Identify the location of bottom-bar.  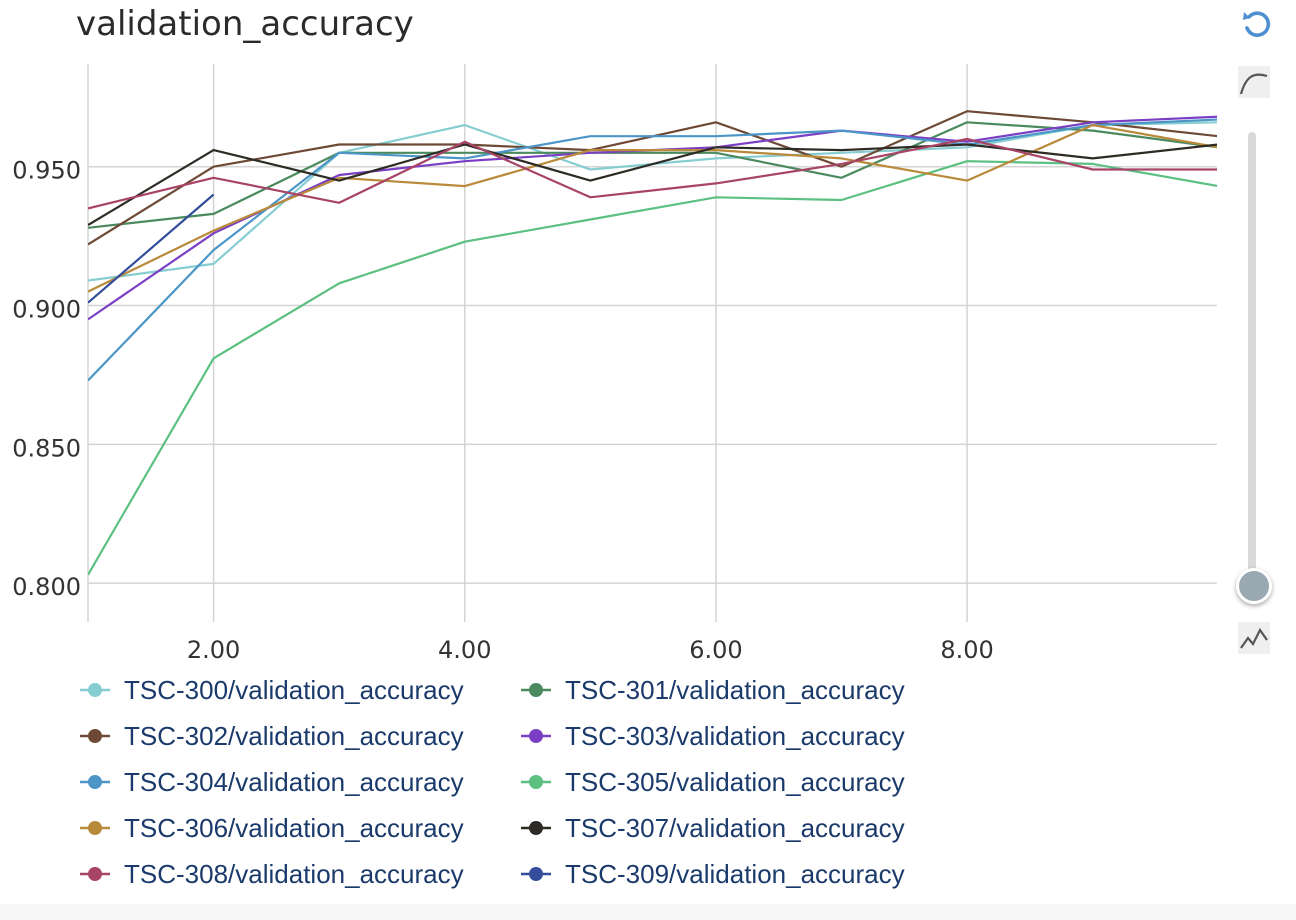
(648, 912).